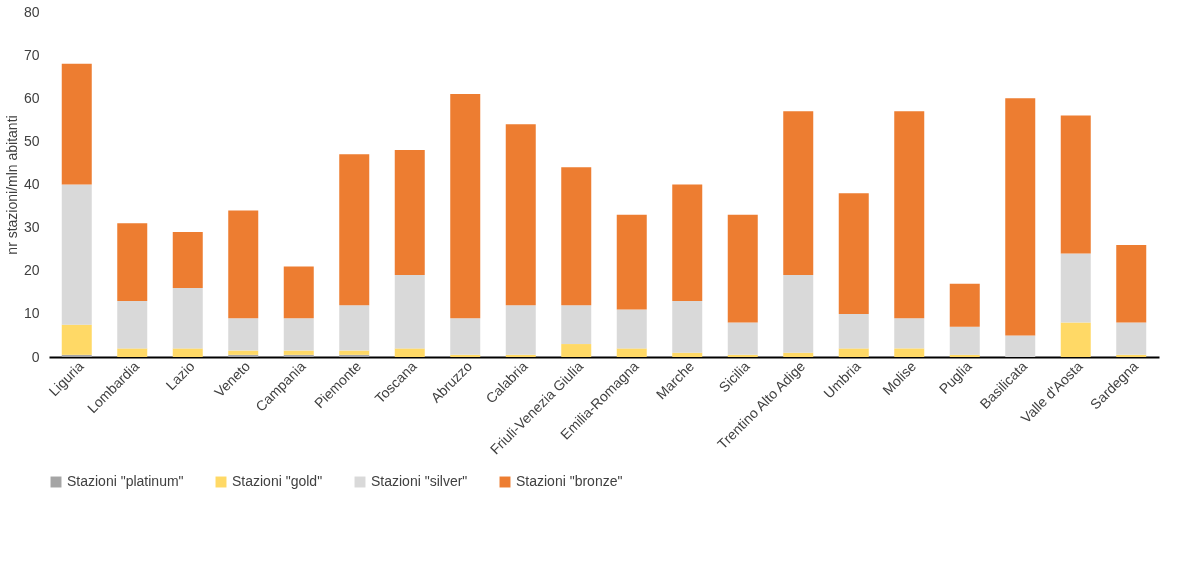 This screenshot has width=1190, height=569. Describe the element at coordinates (277, 481) in the screenshot. I see `legend-label: Stazioni "gold"` at that location.